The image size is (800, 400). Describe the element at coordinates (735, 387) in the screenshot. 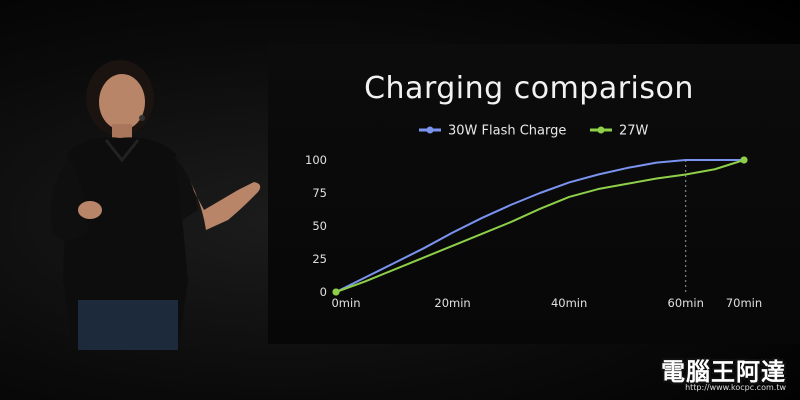

I see `watermark-url: http://www.kocpc.com.tw` at that location.